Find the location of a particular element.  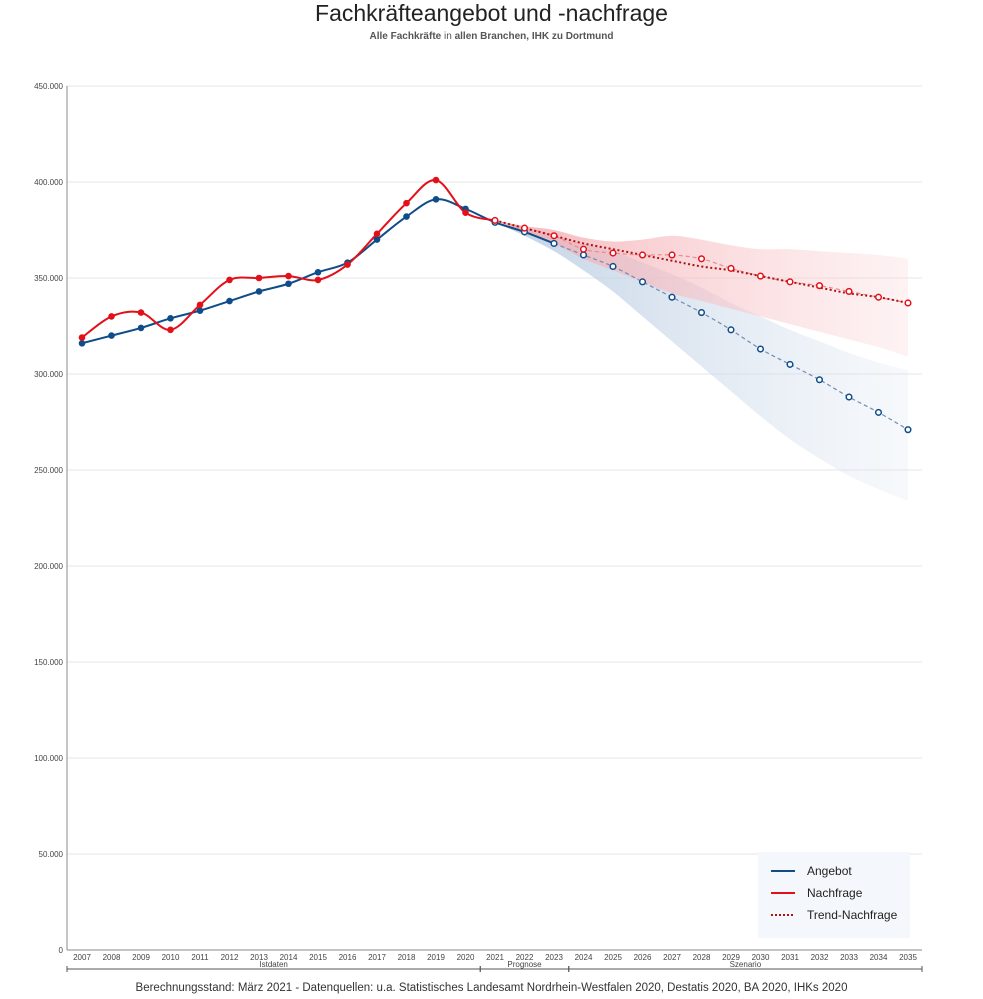

x-tick-label: 2029 is located at coordinates (731, 957).